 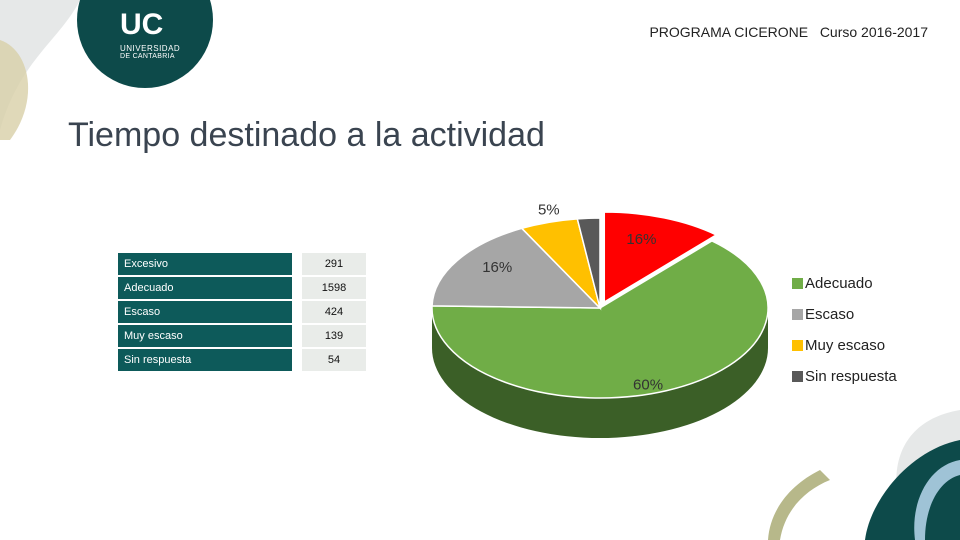 I want to click on header-program: PROGRAMA CICERONE, so click(x=729, y=32).